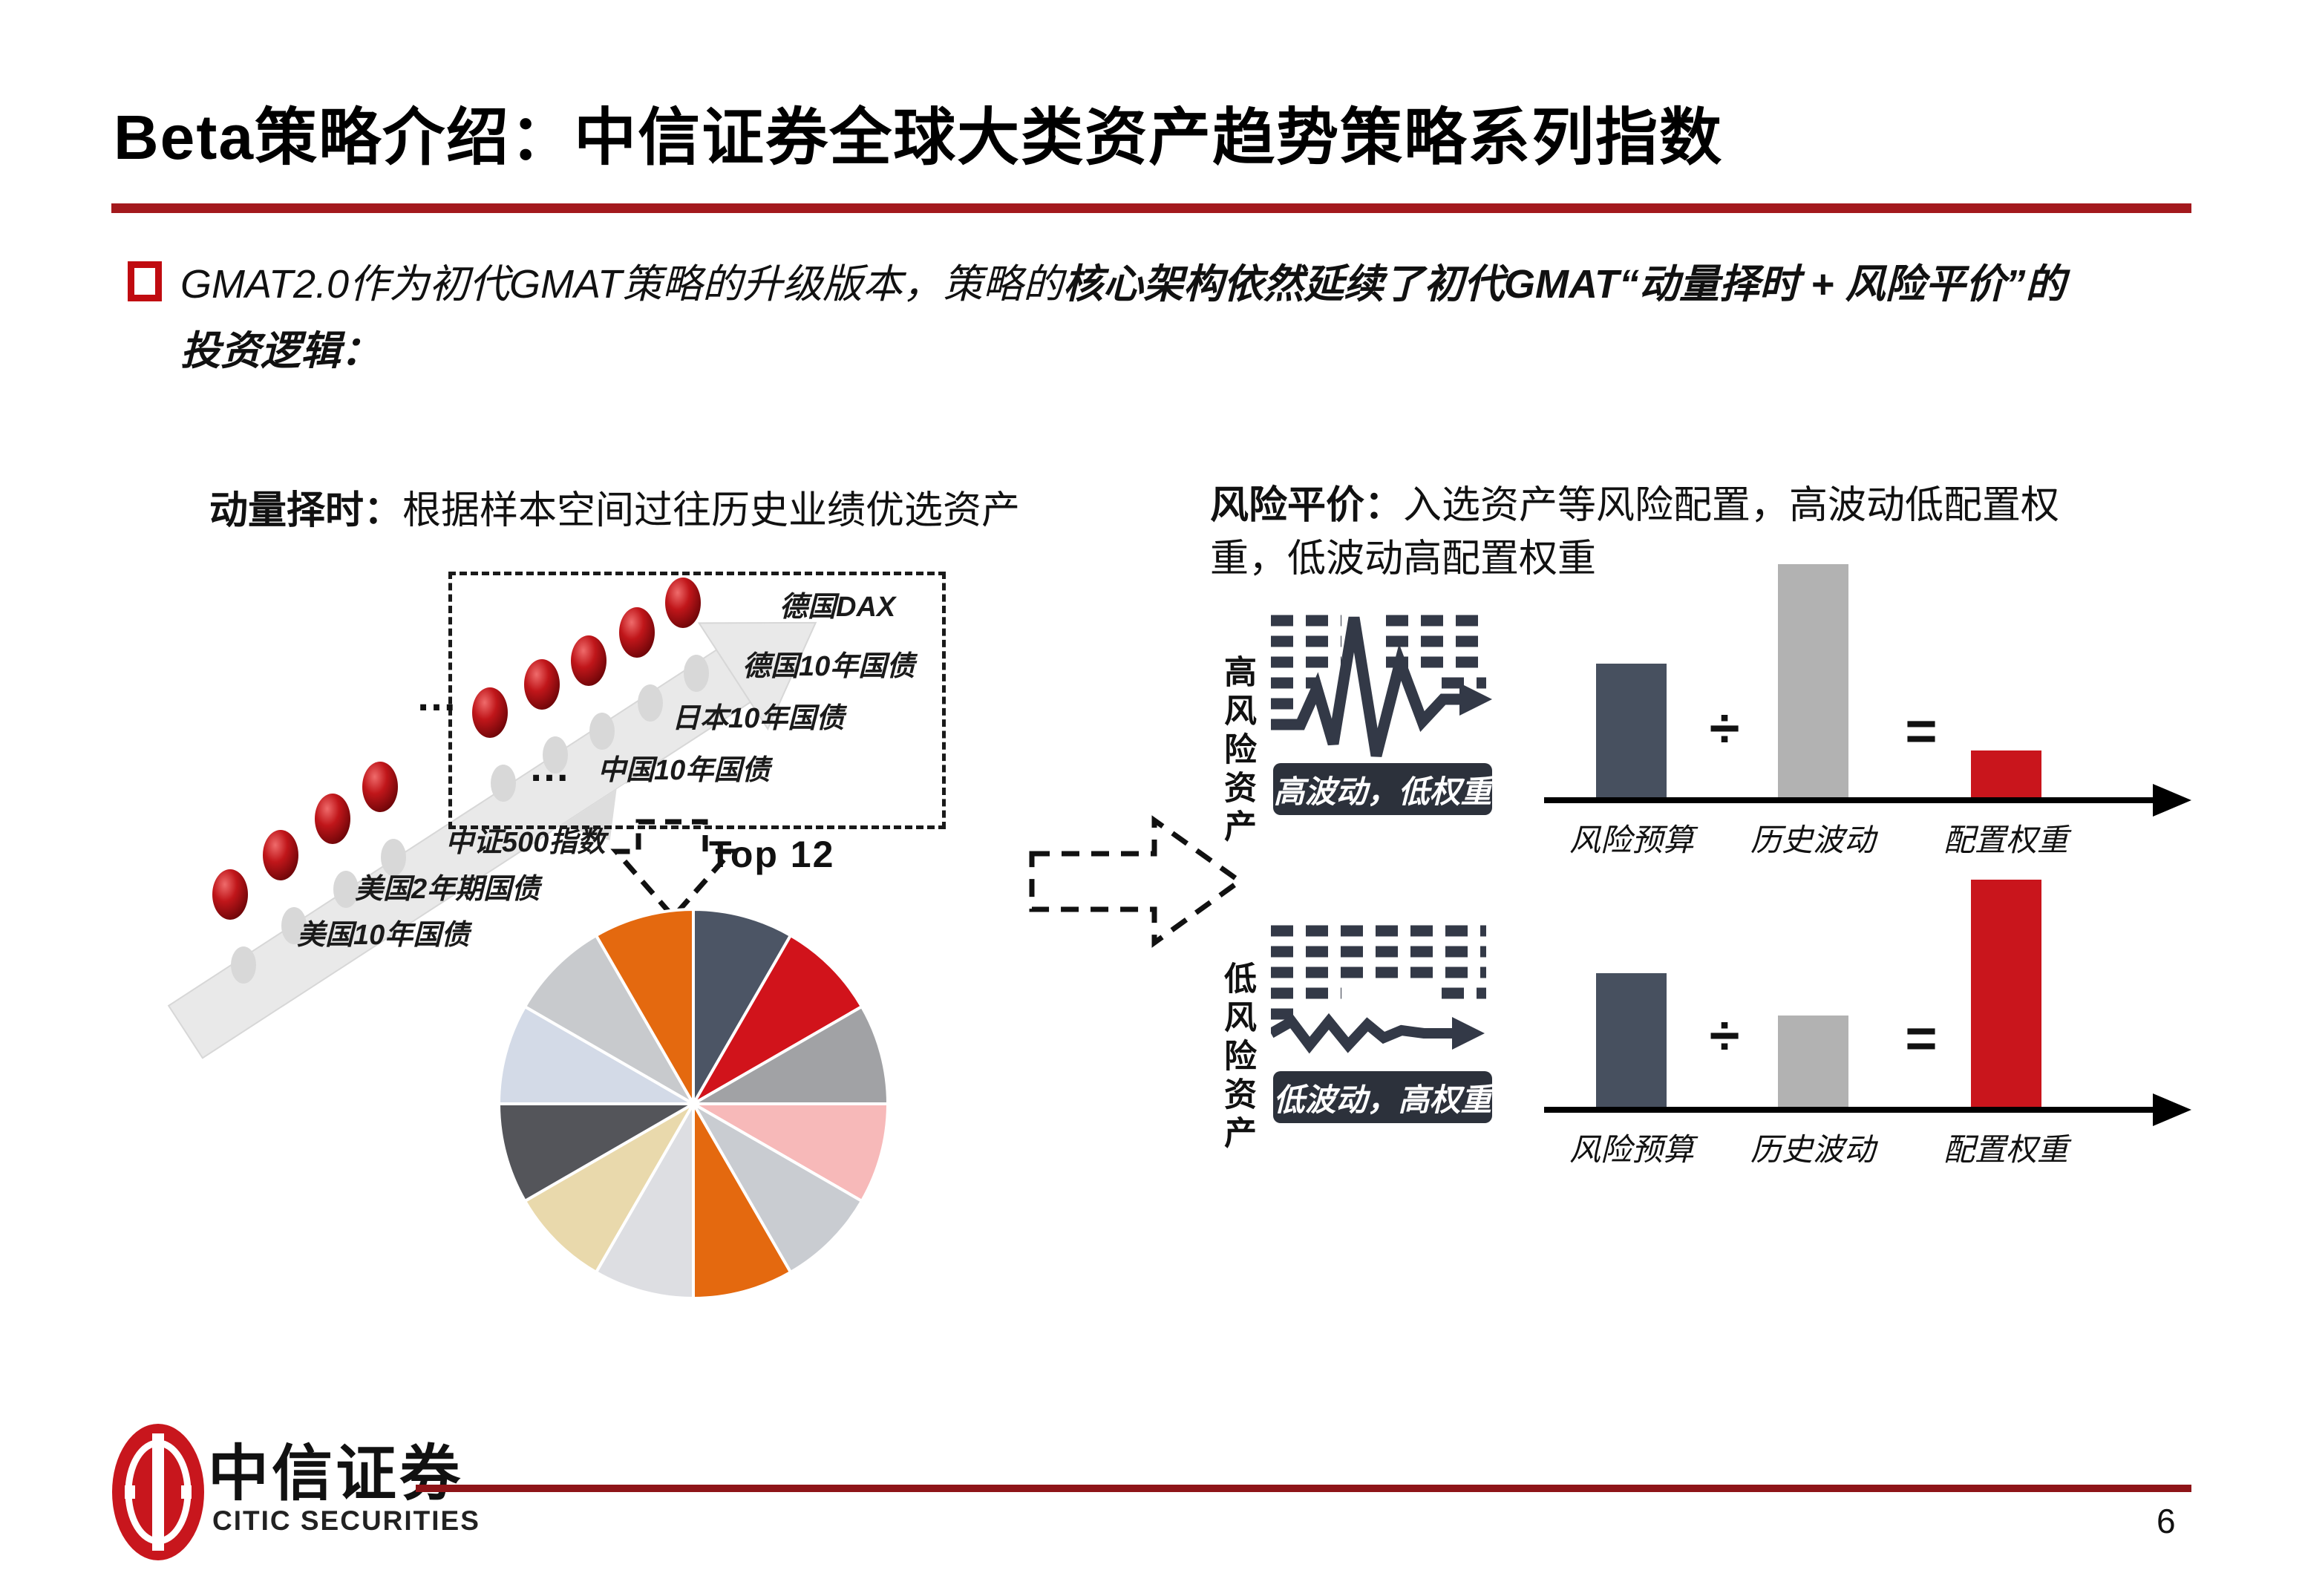  What do you see at coordinates (711, 510) in the screenshot?
I see `momentum-heading-rest: 根据样本空间过往历史业绩优选资产` at bounding box center [711, 510].